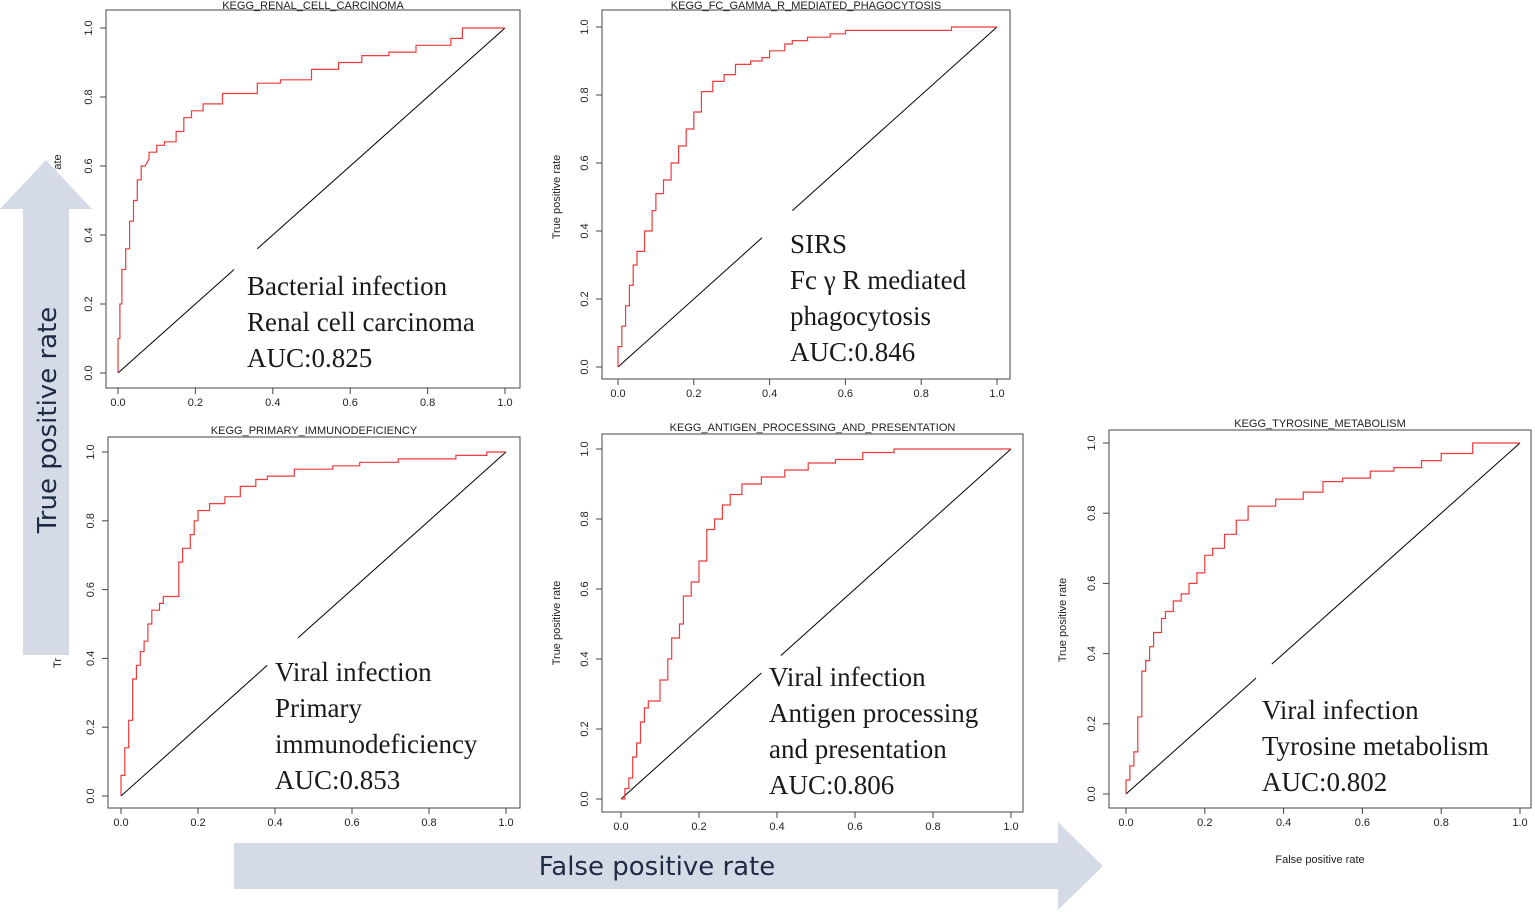  I want to click on x-axis-arrow: False positive rate, so click(668, 866).